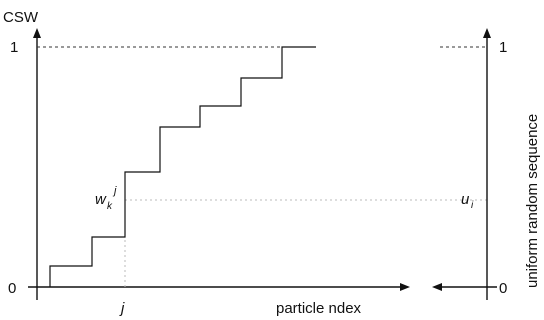 The image size is (544, 320). What do you see at coordinates (503, 288) in the screenshot?
I see `right-tick-zero: 0` at bounding box center [503, 288].